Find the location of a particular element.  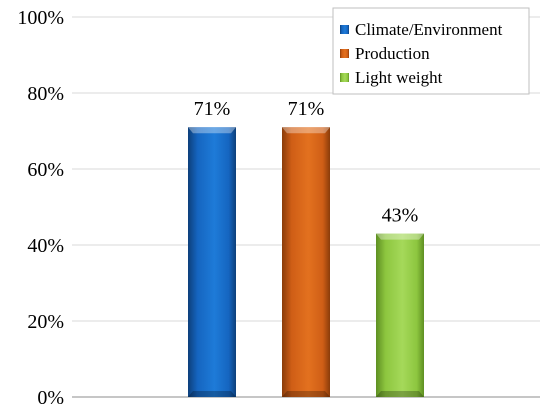

y-tick-label: 60% is located at coordinates (45, 170).